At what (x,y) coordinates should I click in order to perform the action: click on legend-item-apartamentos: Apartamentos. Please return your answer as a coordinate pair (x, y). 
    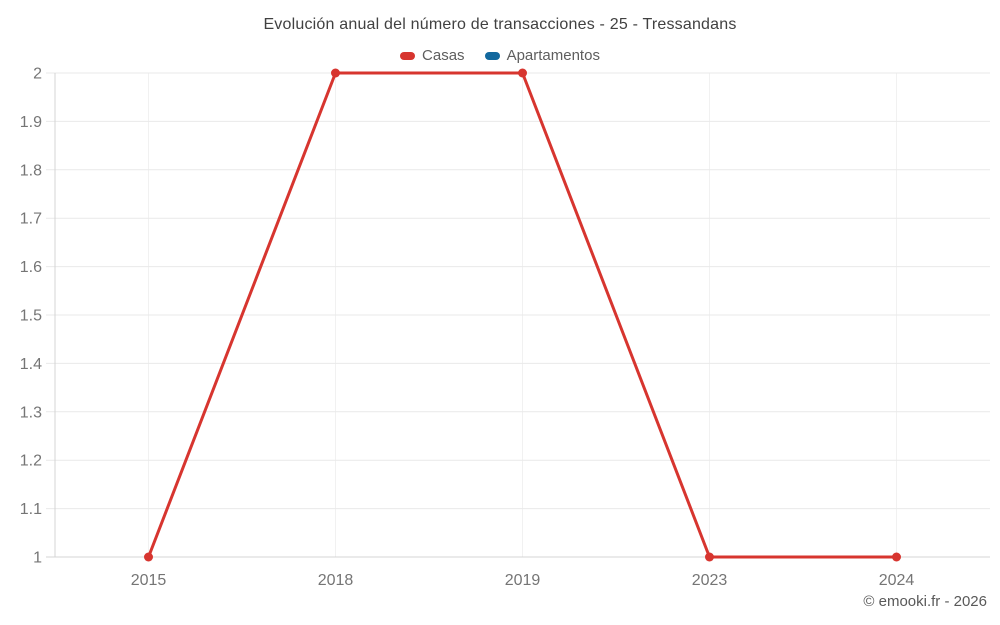
    Looking at the image, I should click on (542, 55).